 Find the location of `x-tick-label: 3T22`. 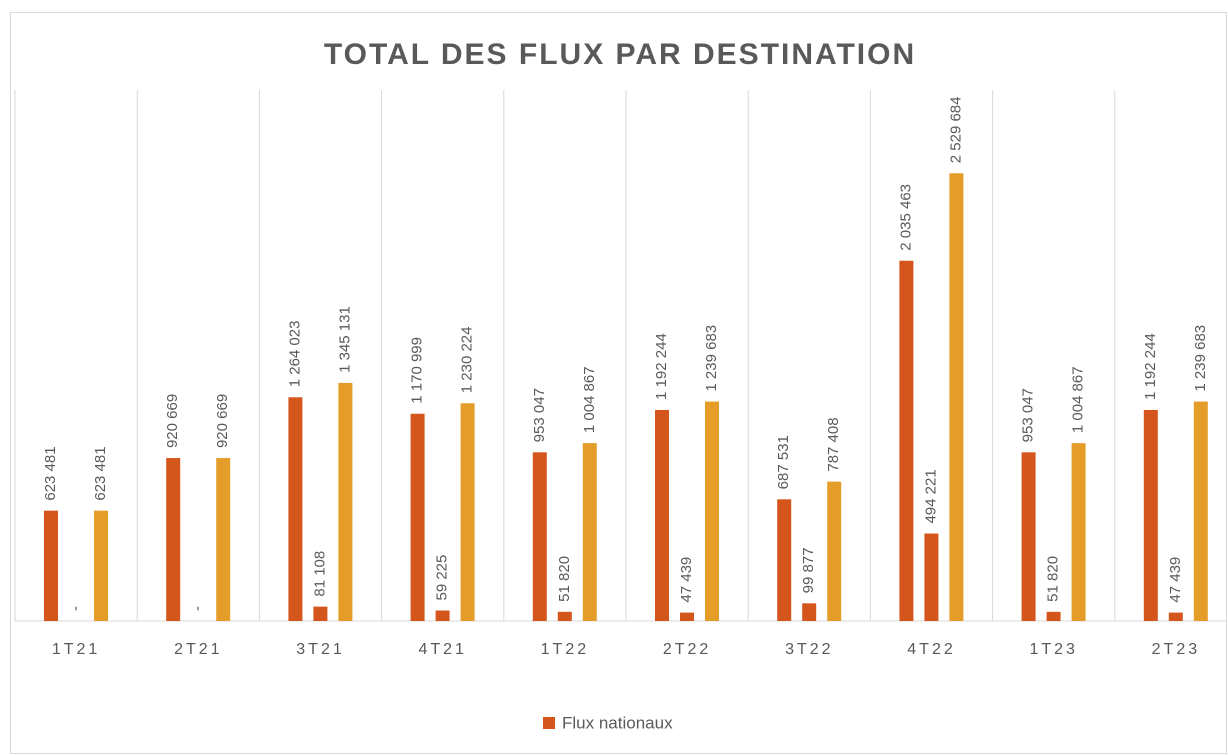

x-tick-label: 3T22 is located at coordinates (809, 649).